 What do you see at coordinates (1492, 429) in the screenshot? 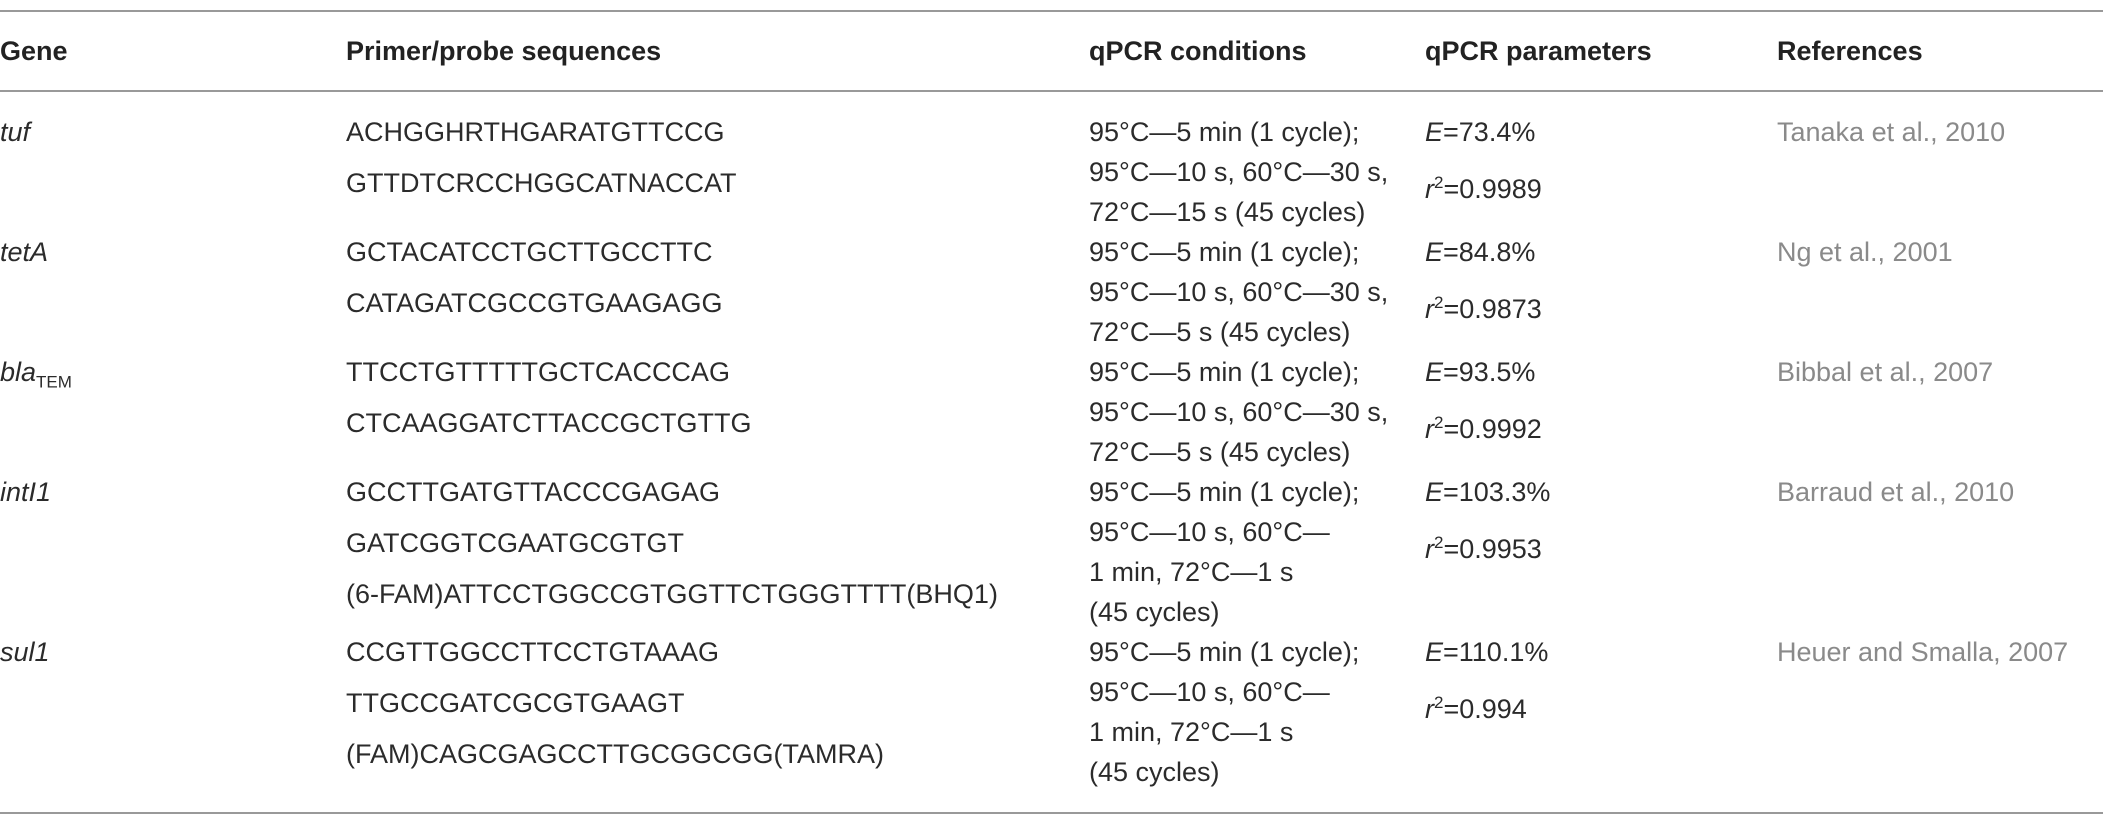
I see `parameter-value: =0.9992` at bounding box center [1492, 429].